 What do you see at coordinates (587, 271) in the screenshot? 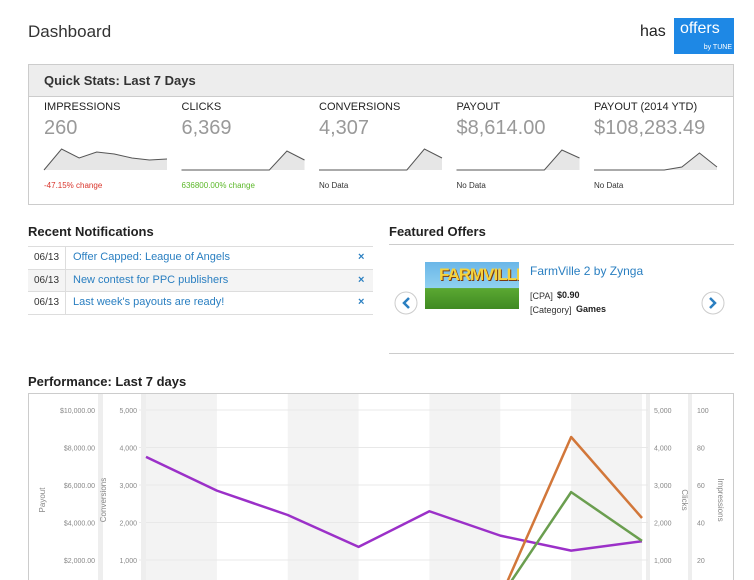
I see `offer-name: FarmVille 2 by Zynga` at bounding box center [587, 271].